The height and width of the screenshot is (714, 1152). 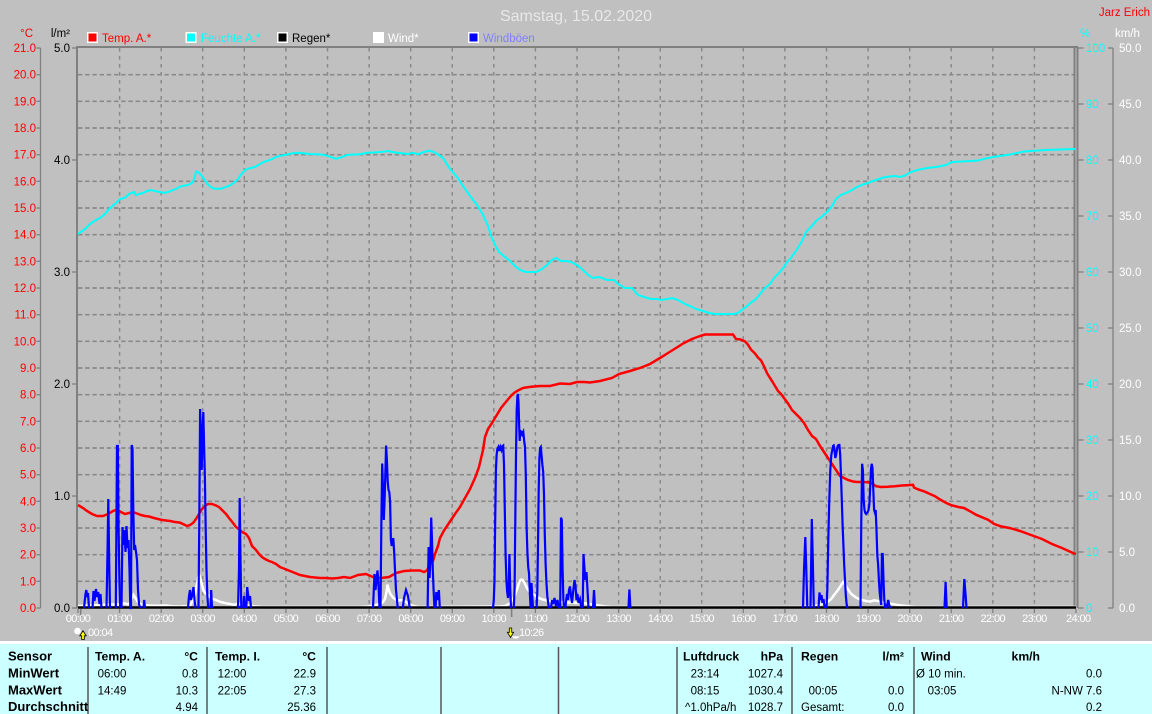 I want to click on svg-text: Samstag, 15.02.2020, so click(x=576, y=16).